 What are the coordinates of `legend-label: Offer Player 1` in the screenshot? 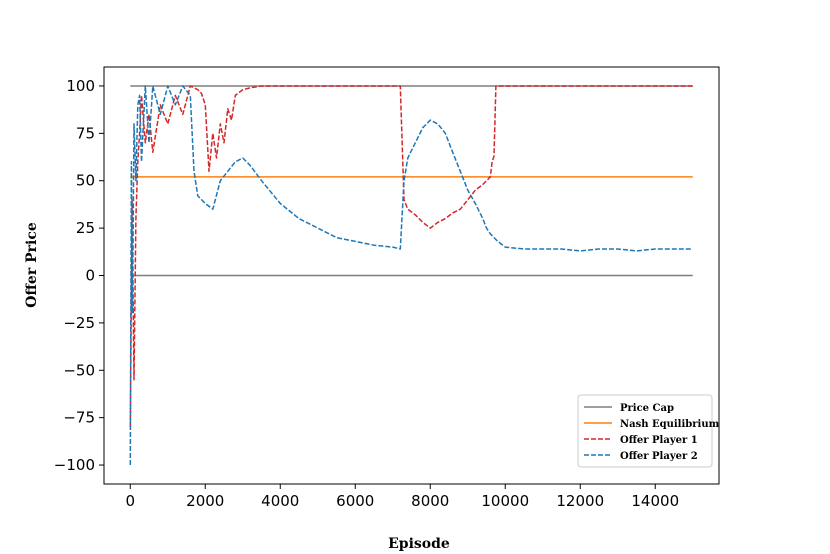 It's located at (659, 440).